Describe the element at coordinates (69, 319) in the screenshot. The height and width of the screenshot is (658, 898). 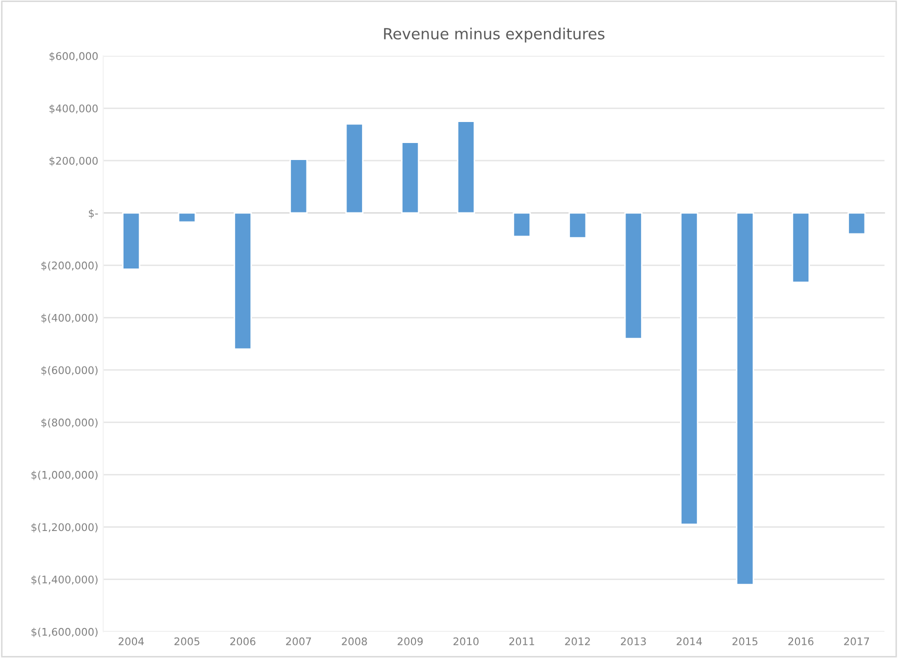
I see `y-tick-label: $(400,000)` at that location.